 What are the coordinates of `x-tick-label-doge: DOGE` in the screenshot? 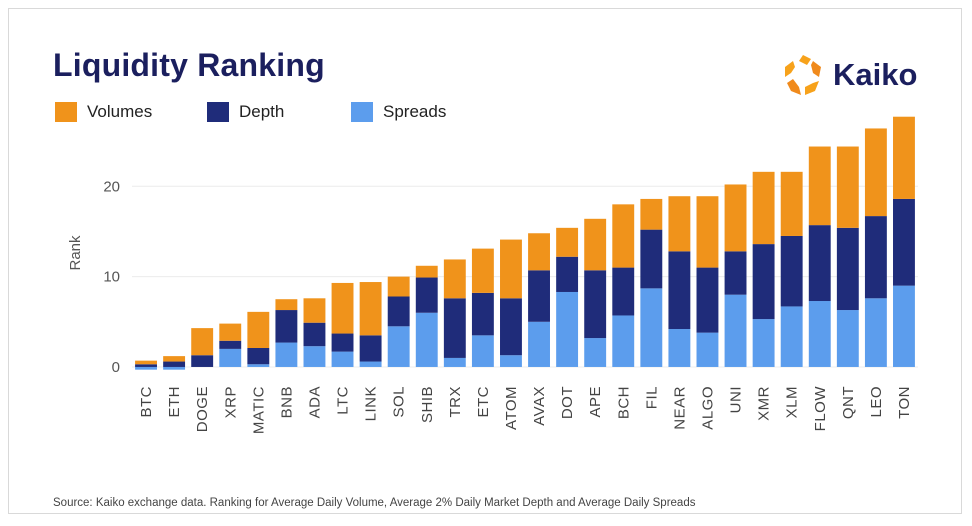 It's located at (202, 409).